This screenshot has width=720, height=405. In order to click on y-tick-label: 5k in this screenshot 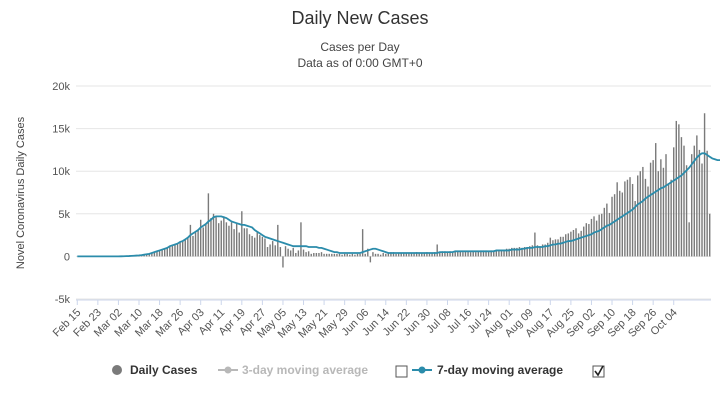, I will do `click(64, 215)`.